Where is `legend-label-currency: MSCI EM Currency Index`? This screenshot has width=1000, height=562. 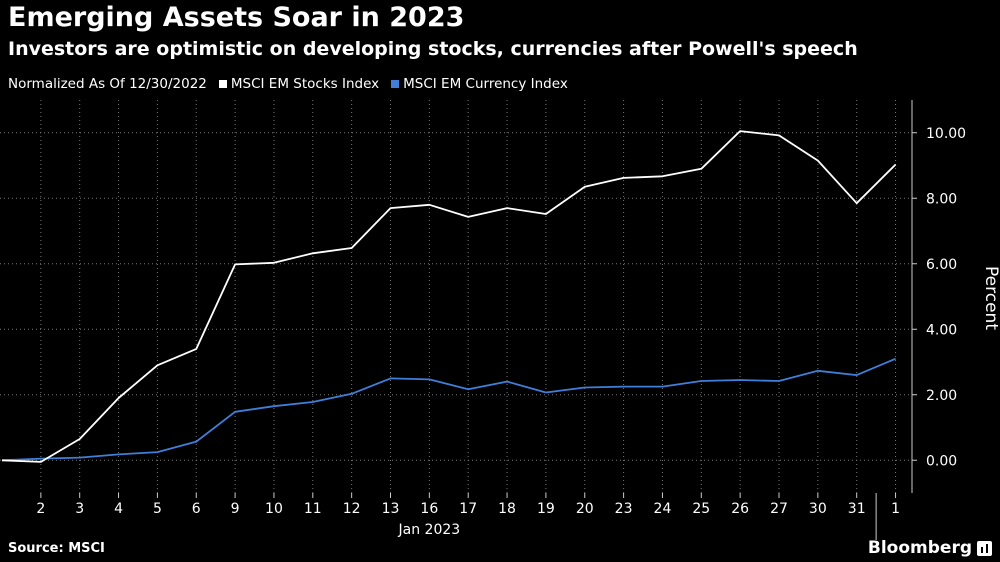 legend-label-currency: MSCI EM Currency Index is located at coordinates (485, 84).